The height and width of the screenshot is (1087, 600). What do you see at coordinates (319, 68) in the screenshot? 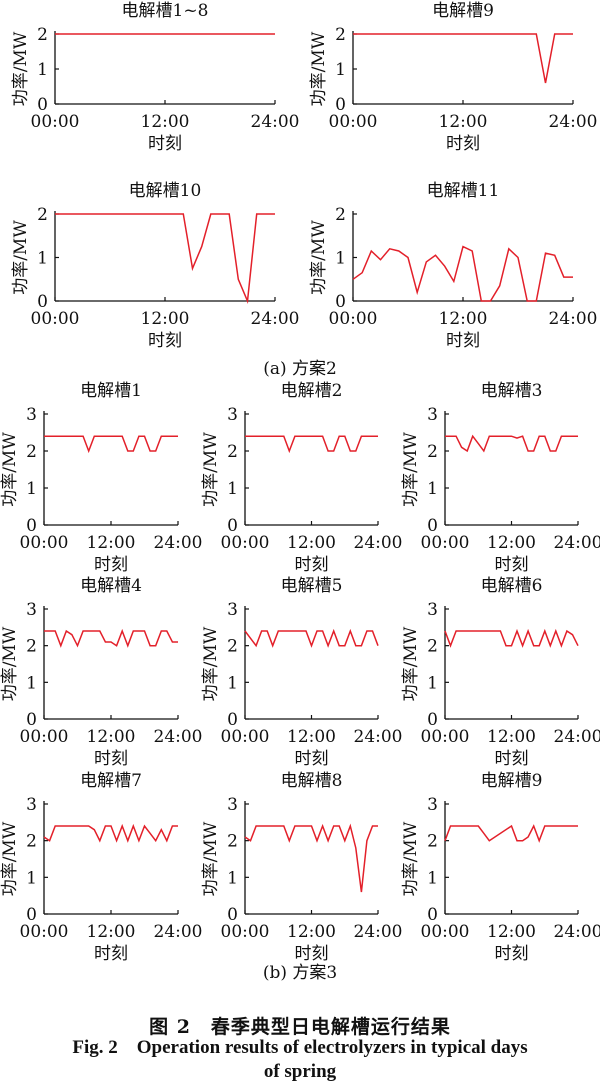
I see `panel-a-2-ylabel: 功率/MW` at bounding box center [319, 68].